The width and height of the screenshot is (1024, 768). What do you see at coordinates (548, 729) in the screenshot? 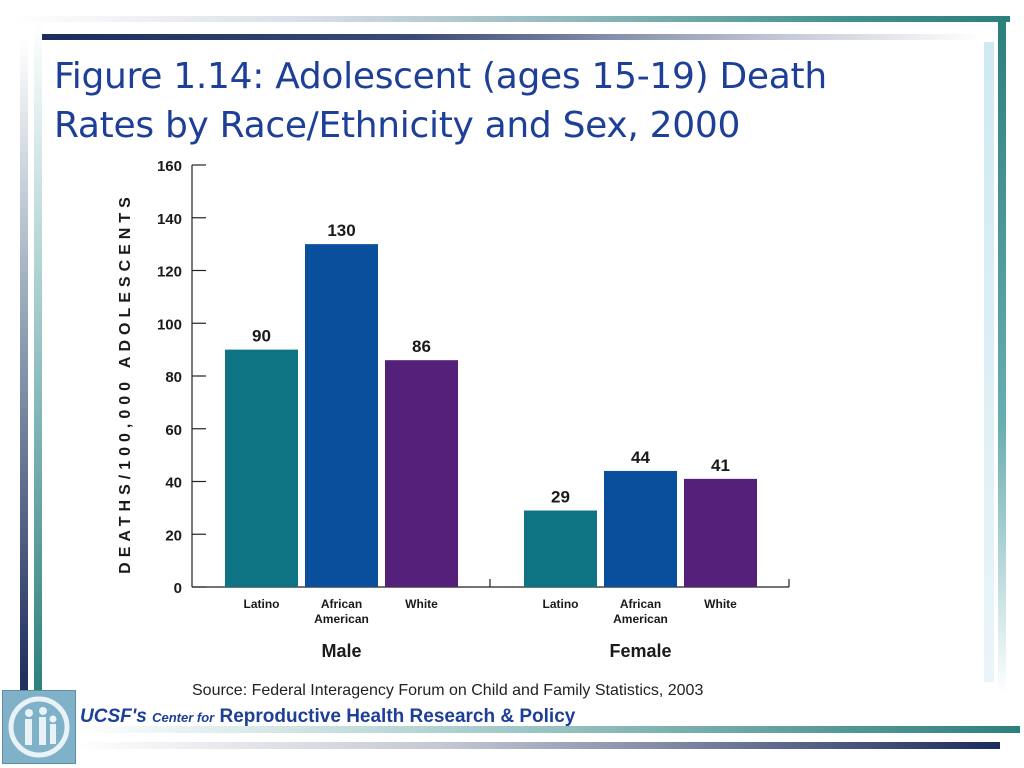
I see `bottom-decor-bar-teal` at bounding box center [548, 729].